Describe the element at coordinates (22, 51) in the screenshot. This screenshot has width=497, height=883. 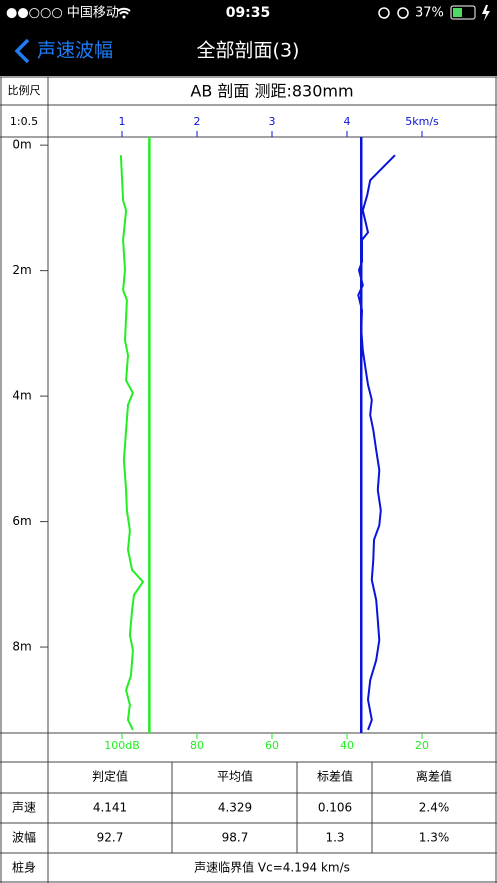
I see `back-arrow` at that location.